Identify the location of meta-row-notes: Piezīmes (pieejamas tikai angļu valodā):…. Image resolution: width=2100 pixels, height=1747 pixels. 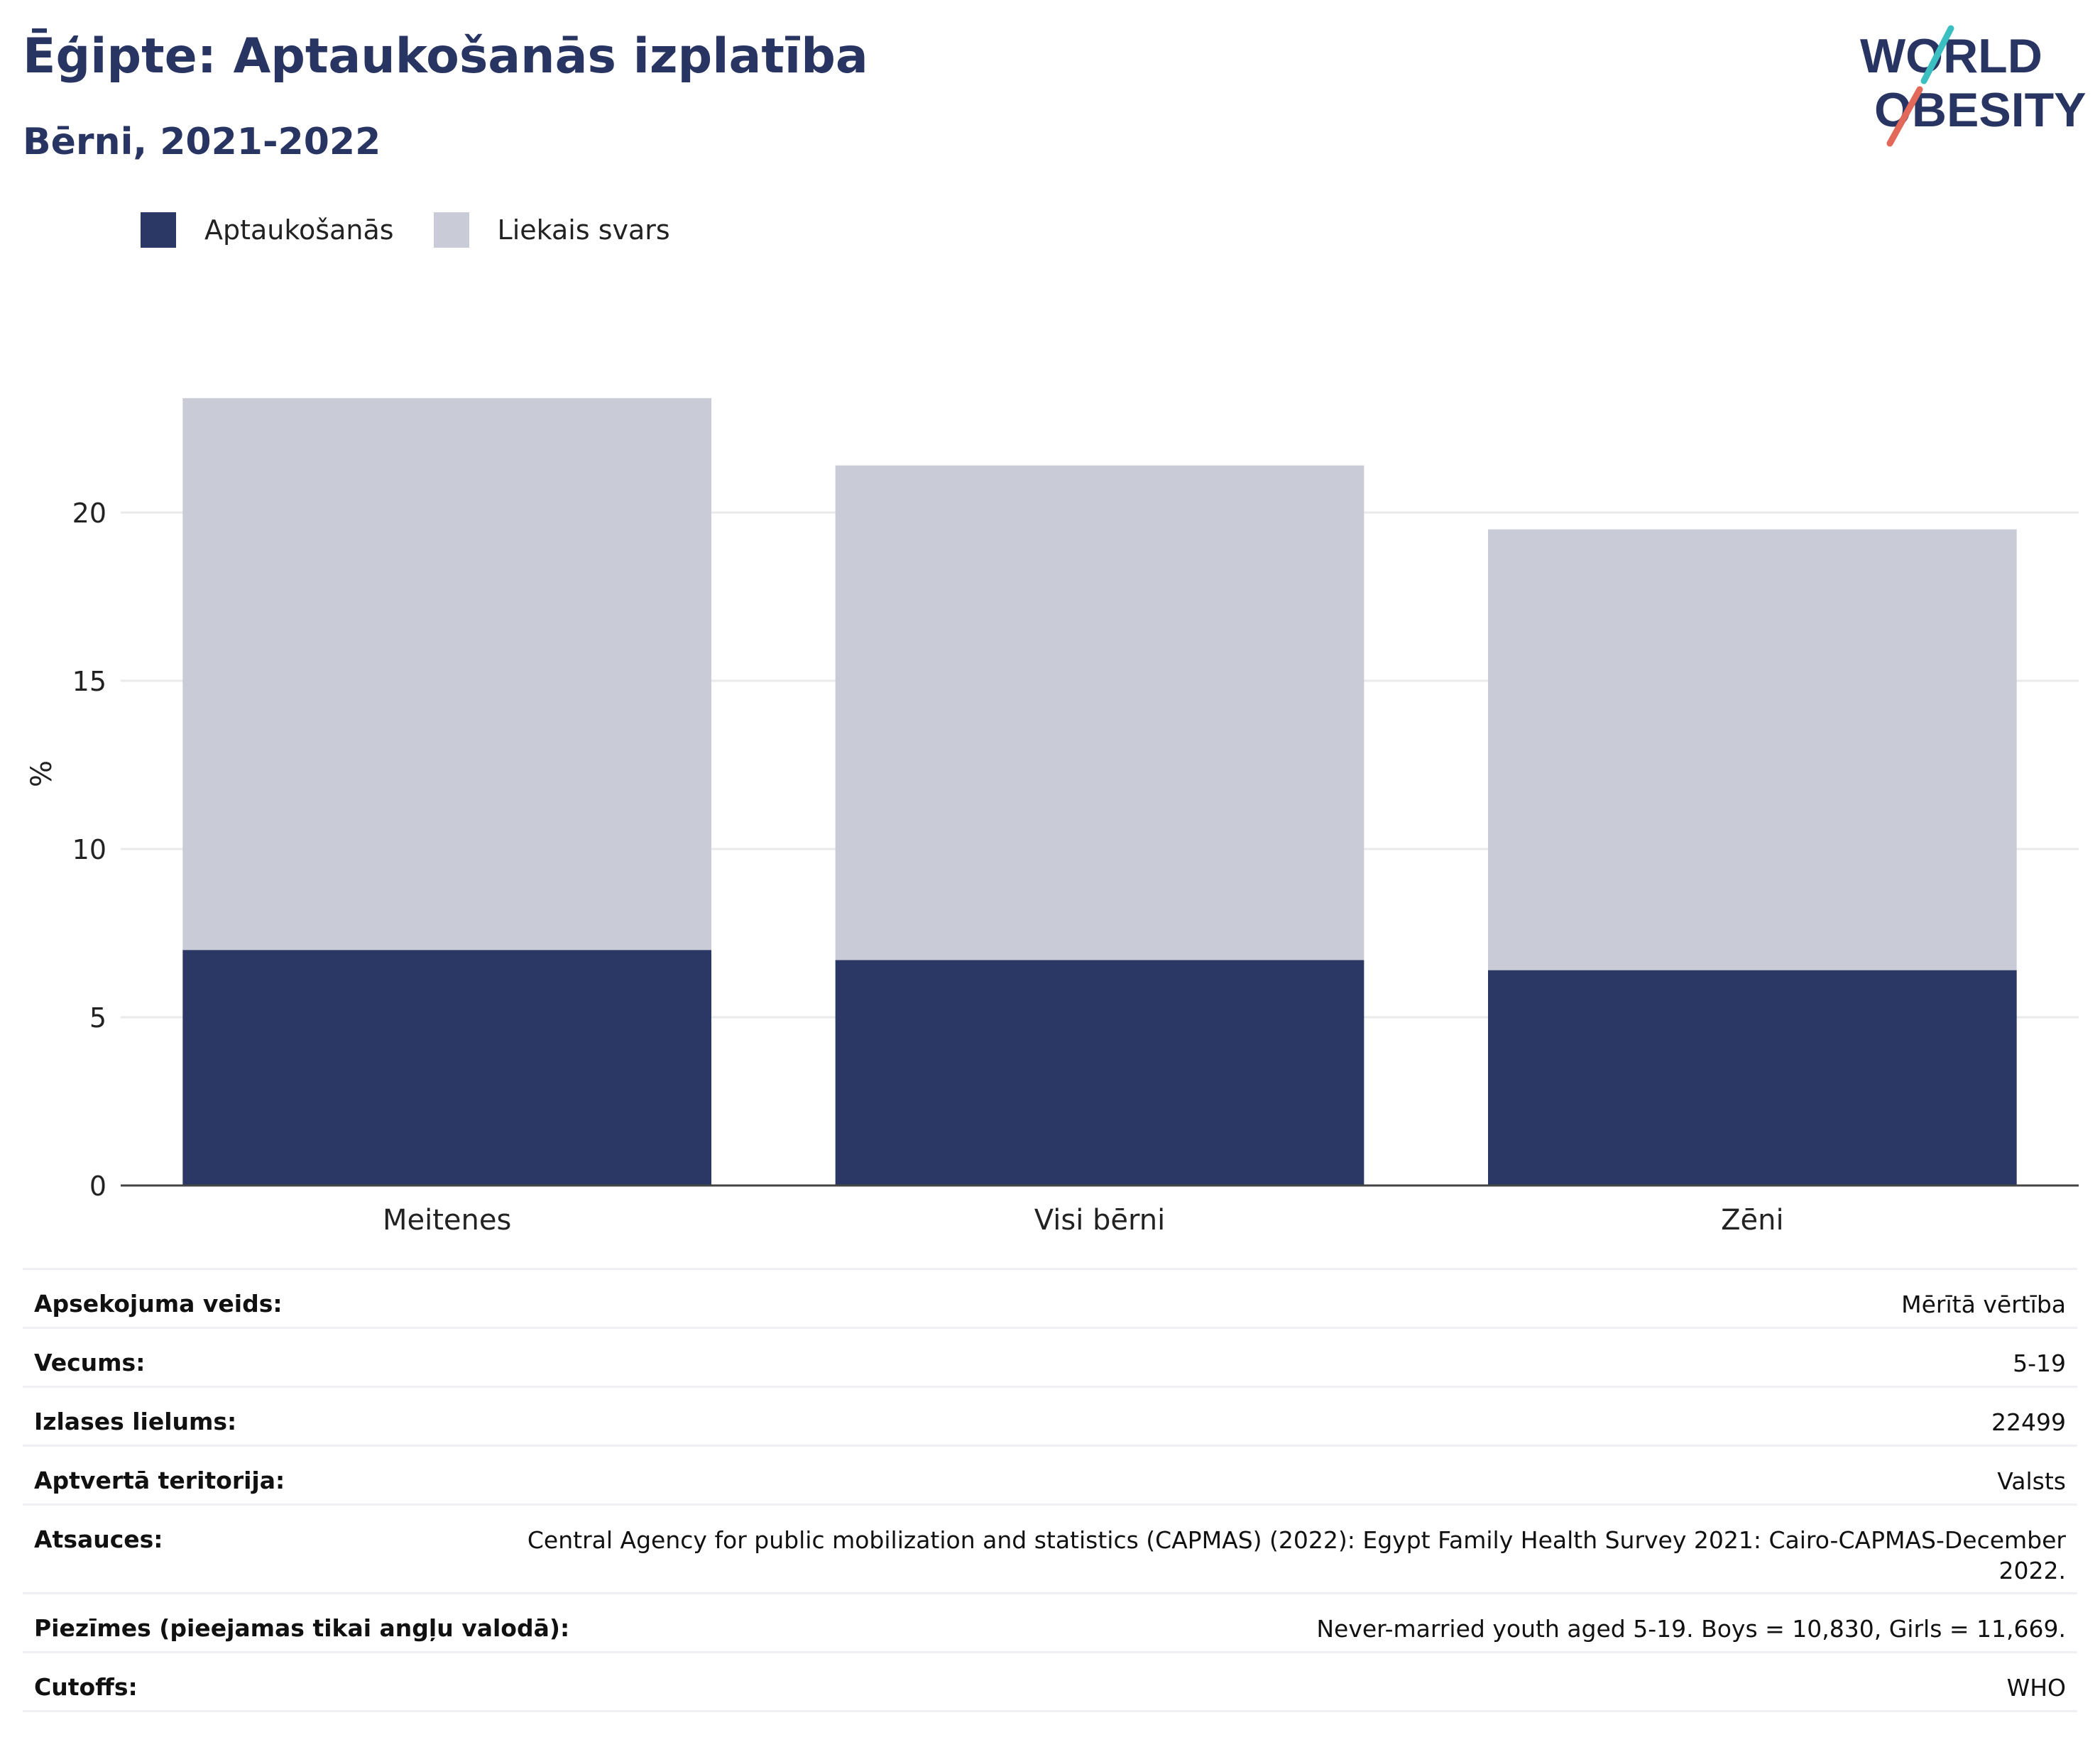
(1050, 1621).